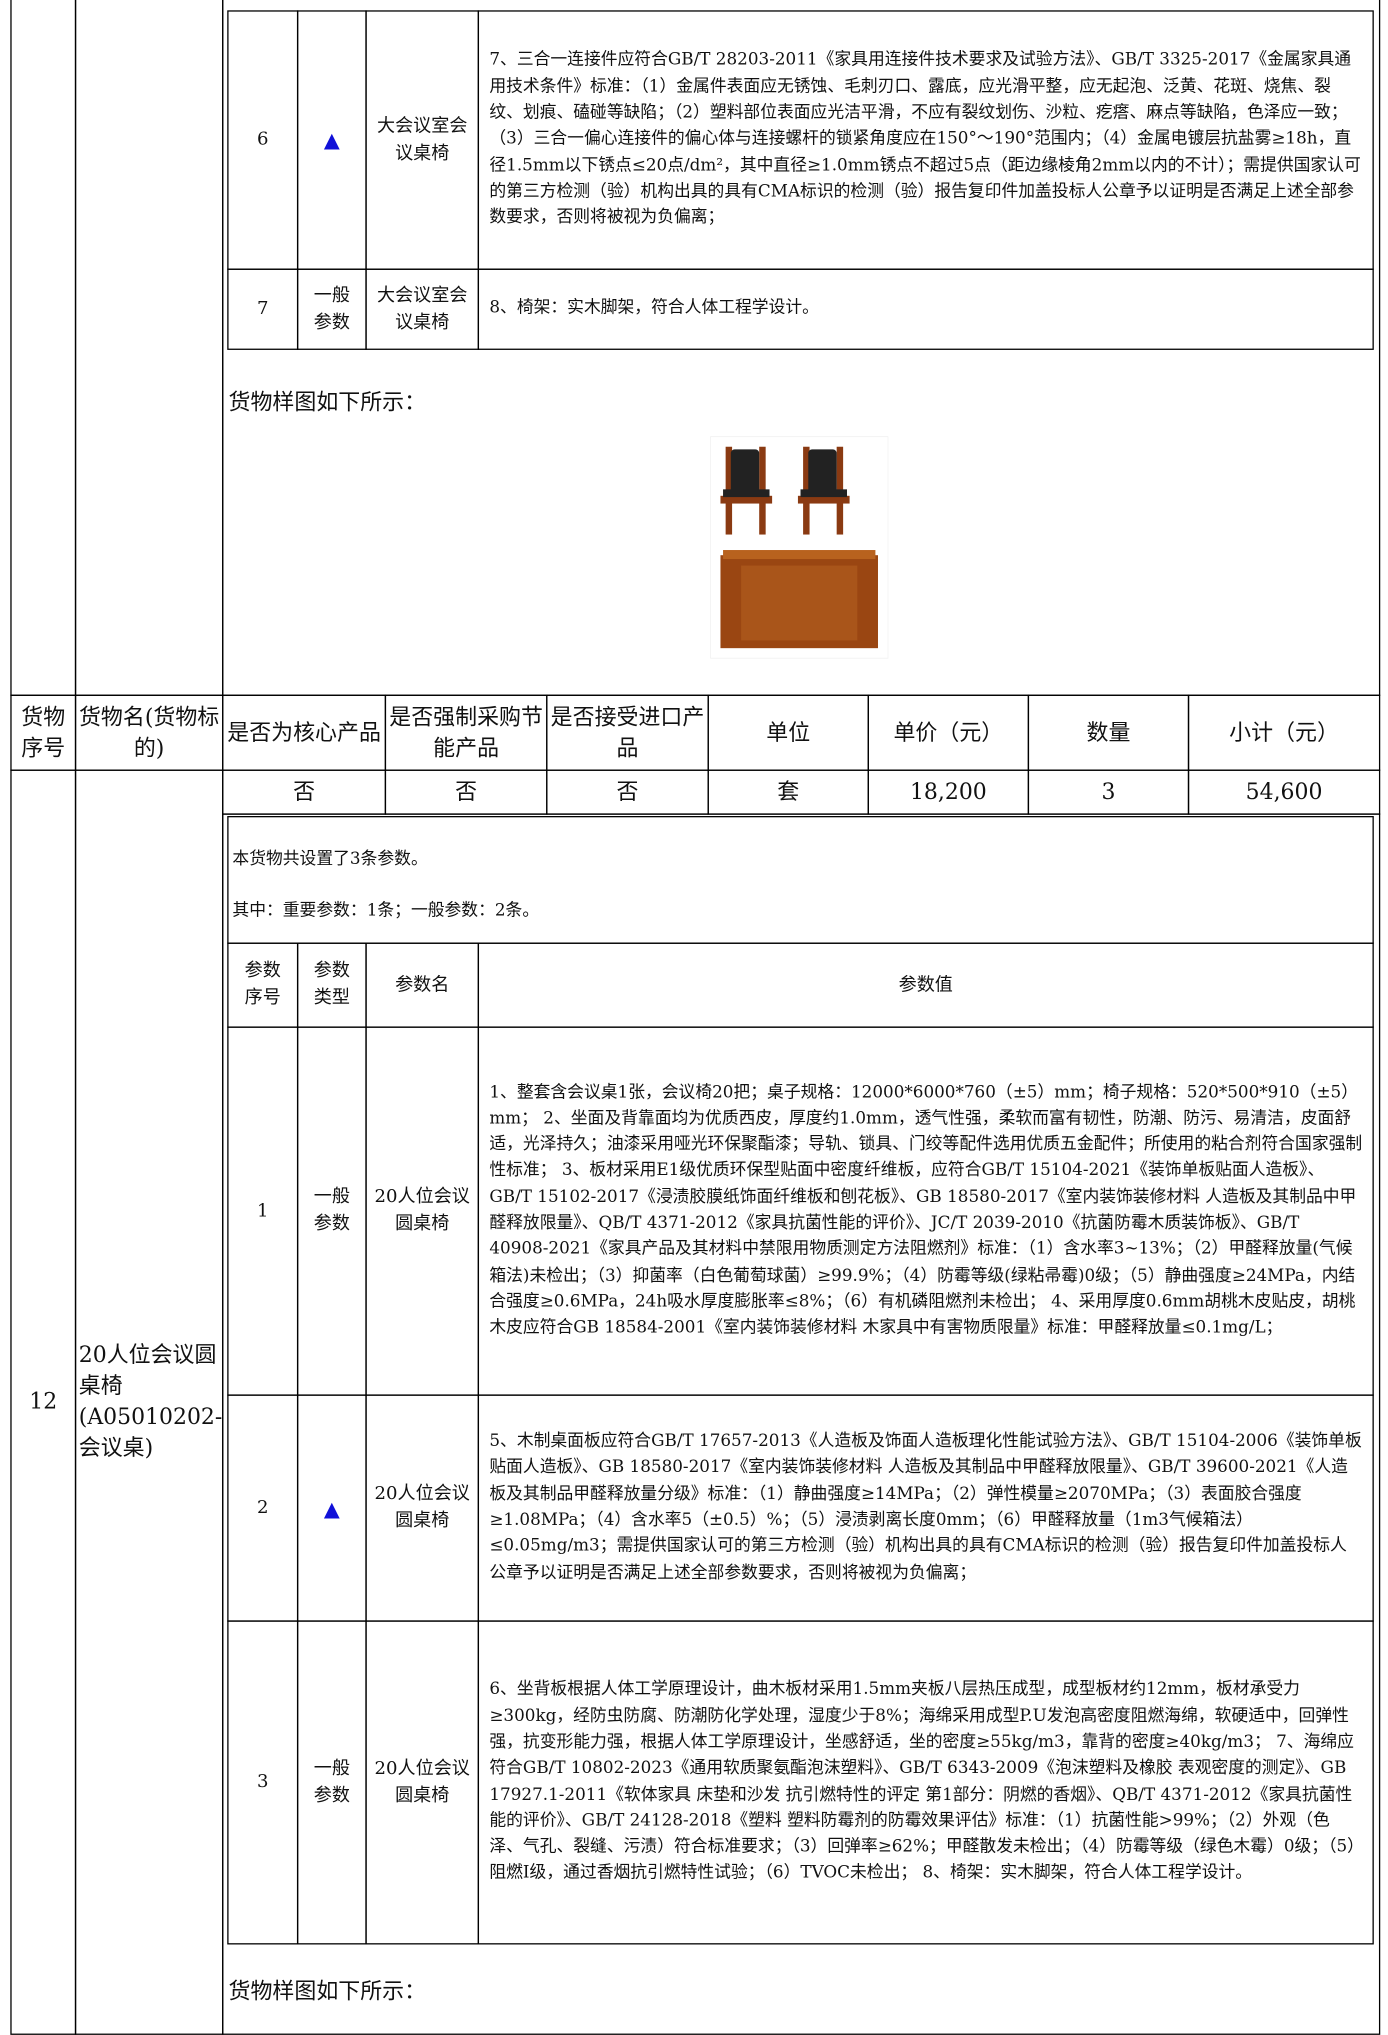  Describe the element at coordinates (263, 1782) in the screenshot. I see `param-no: 3` at that location.